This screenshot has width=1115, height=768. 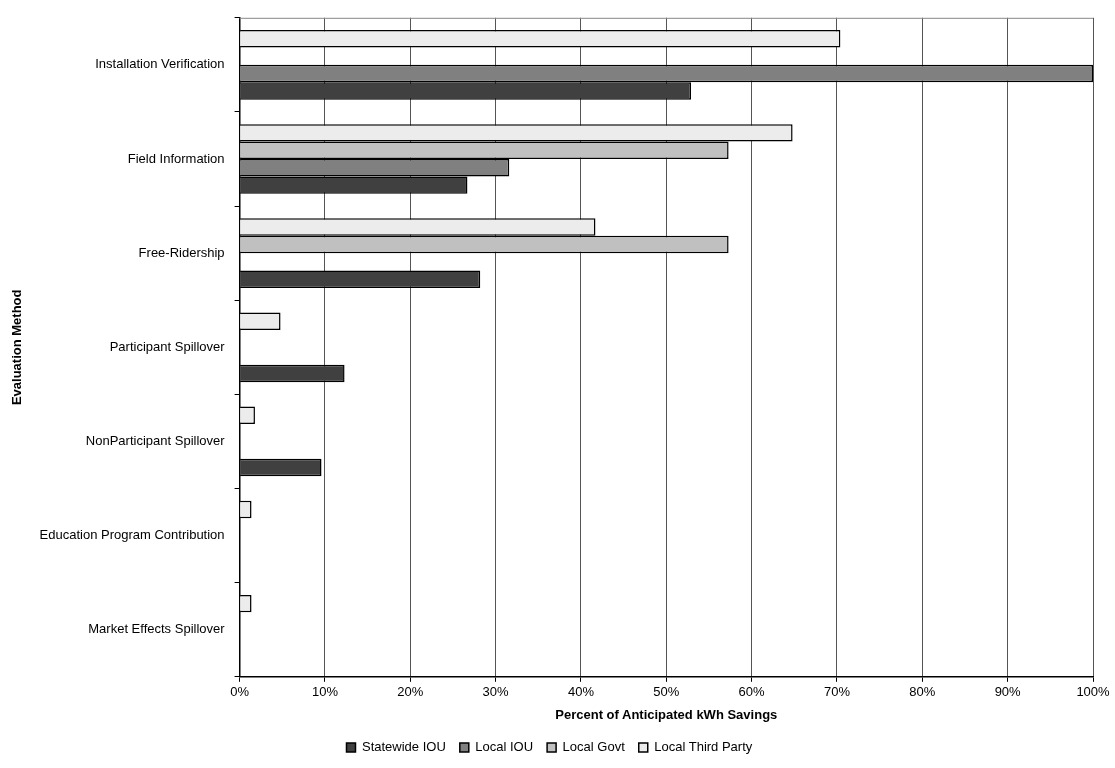 What do you see at coordinates (1008, 692) in the screenshot?
I see `x-tick-label: 90%` at bounding box center [1008, 692].